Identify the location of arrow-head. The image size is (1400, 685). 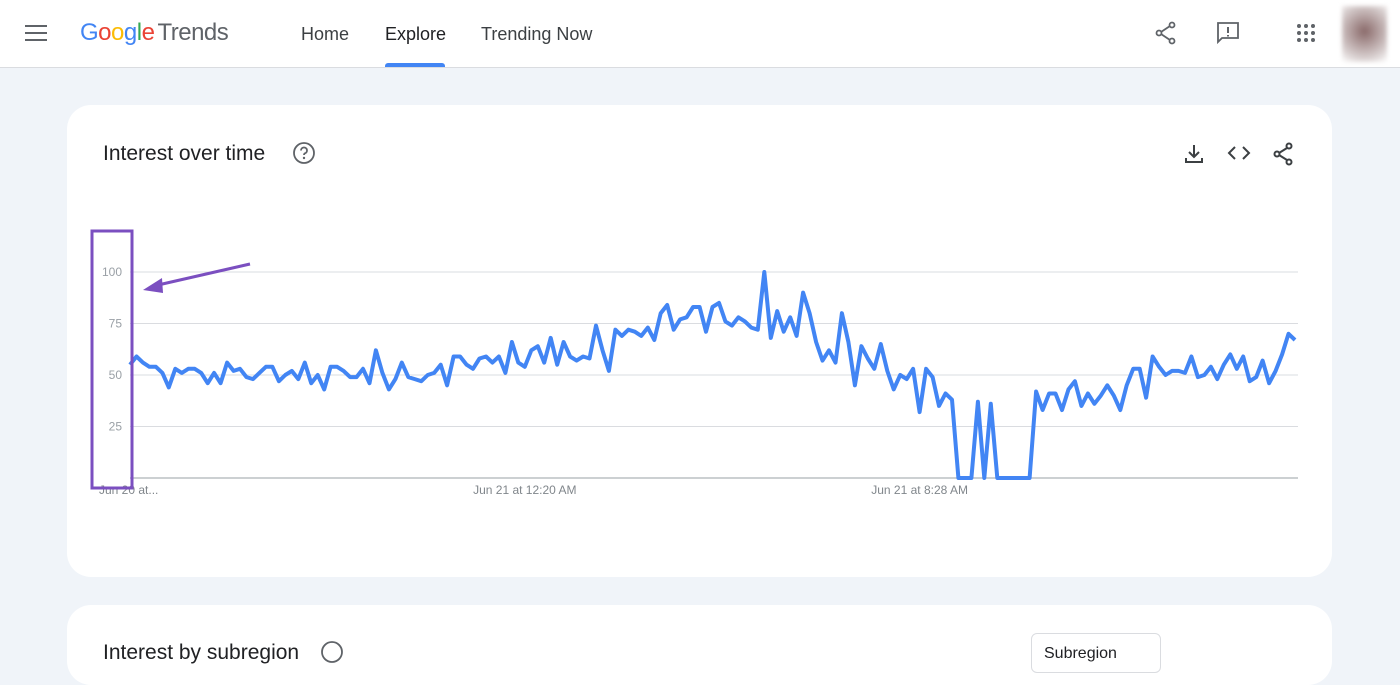
(153, 285).